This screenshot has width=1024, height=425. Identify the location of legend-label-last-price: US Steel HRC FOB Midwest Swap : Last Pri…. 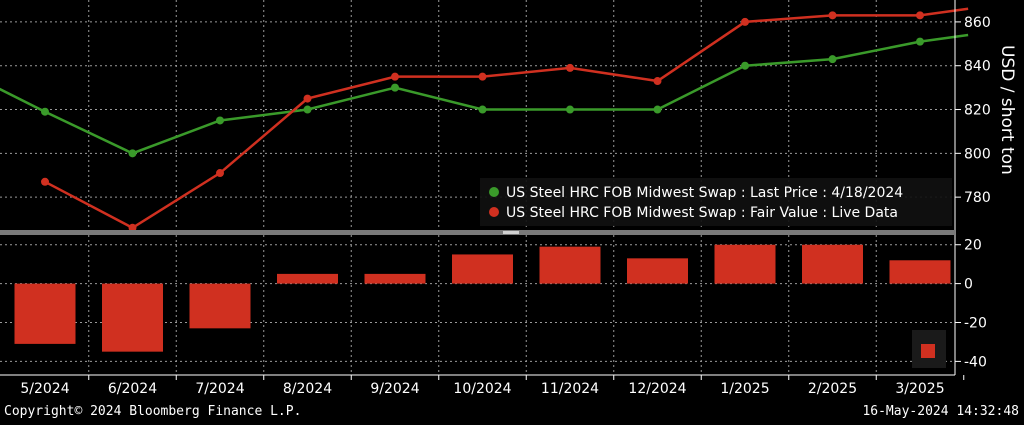
(704, 193).